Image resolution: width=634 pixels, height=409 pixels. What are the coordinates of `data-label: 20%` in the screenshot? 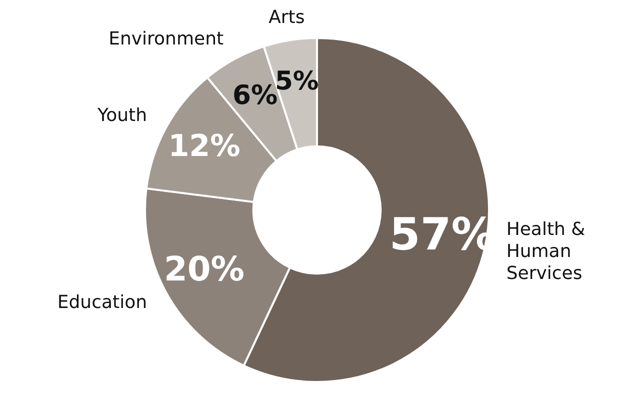 It's located at (204, 269).